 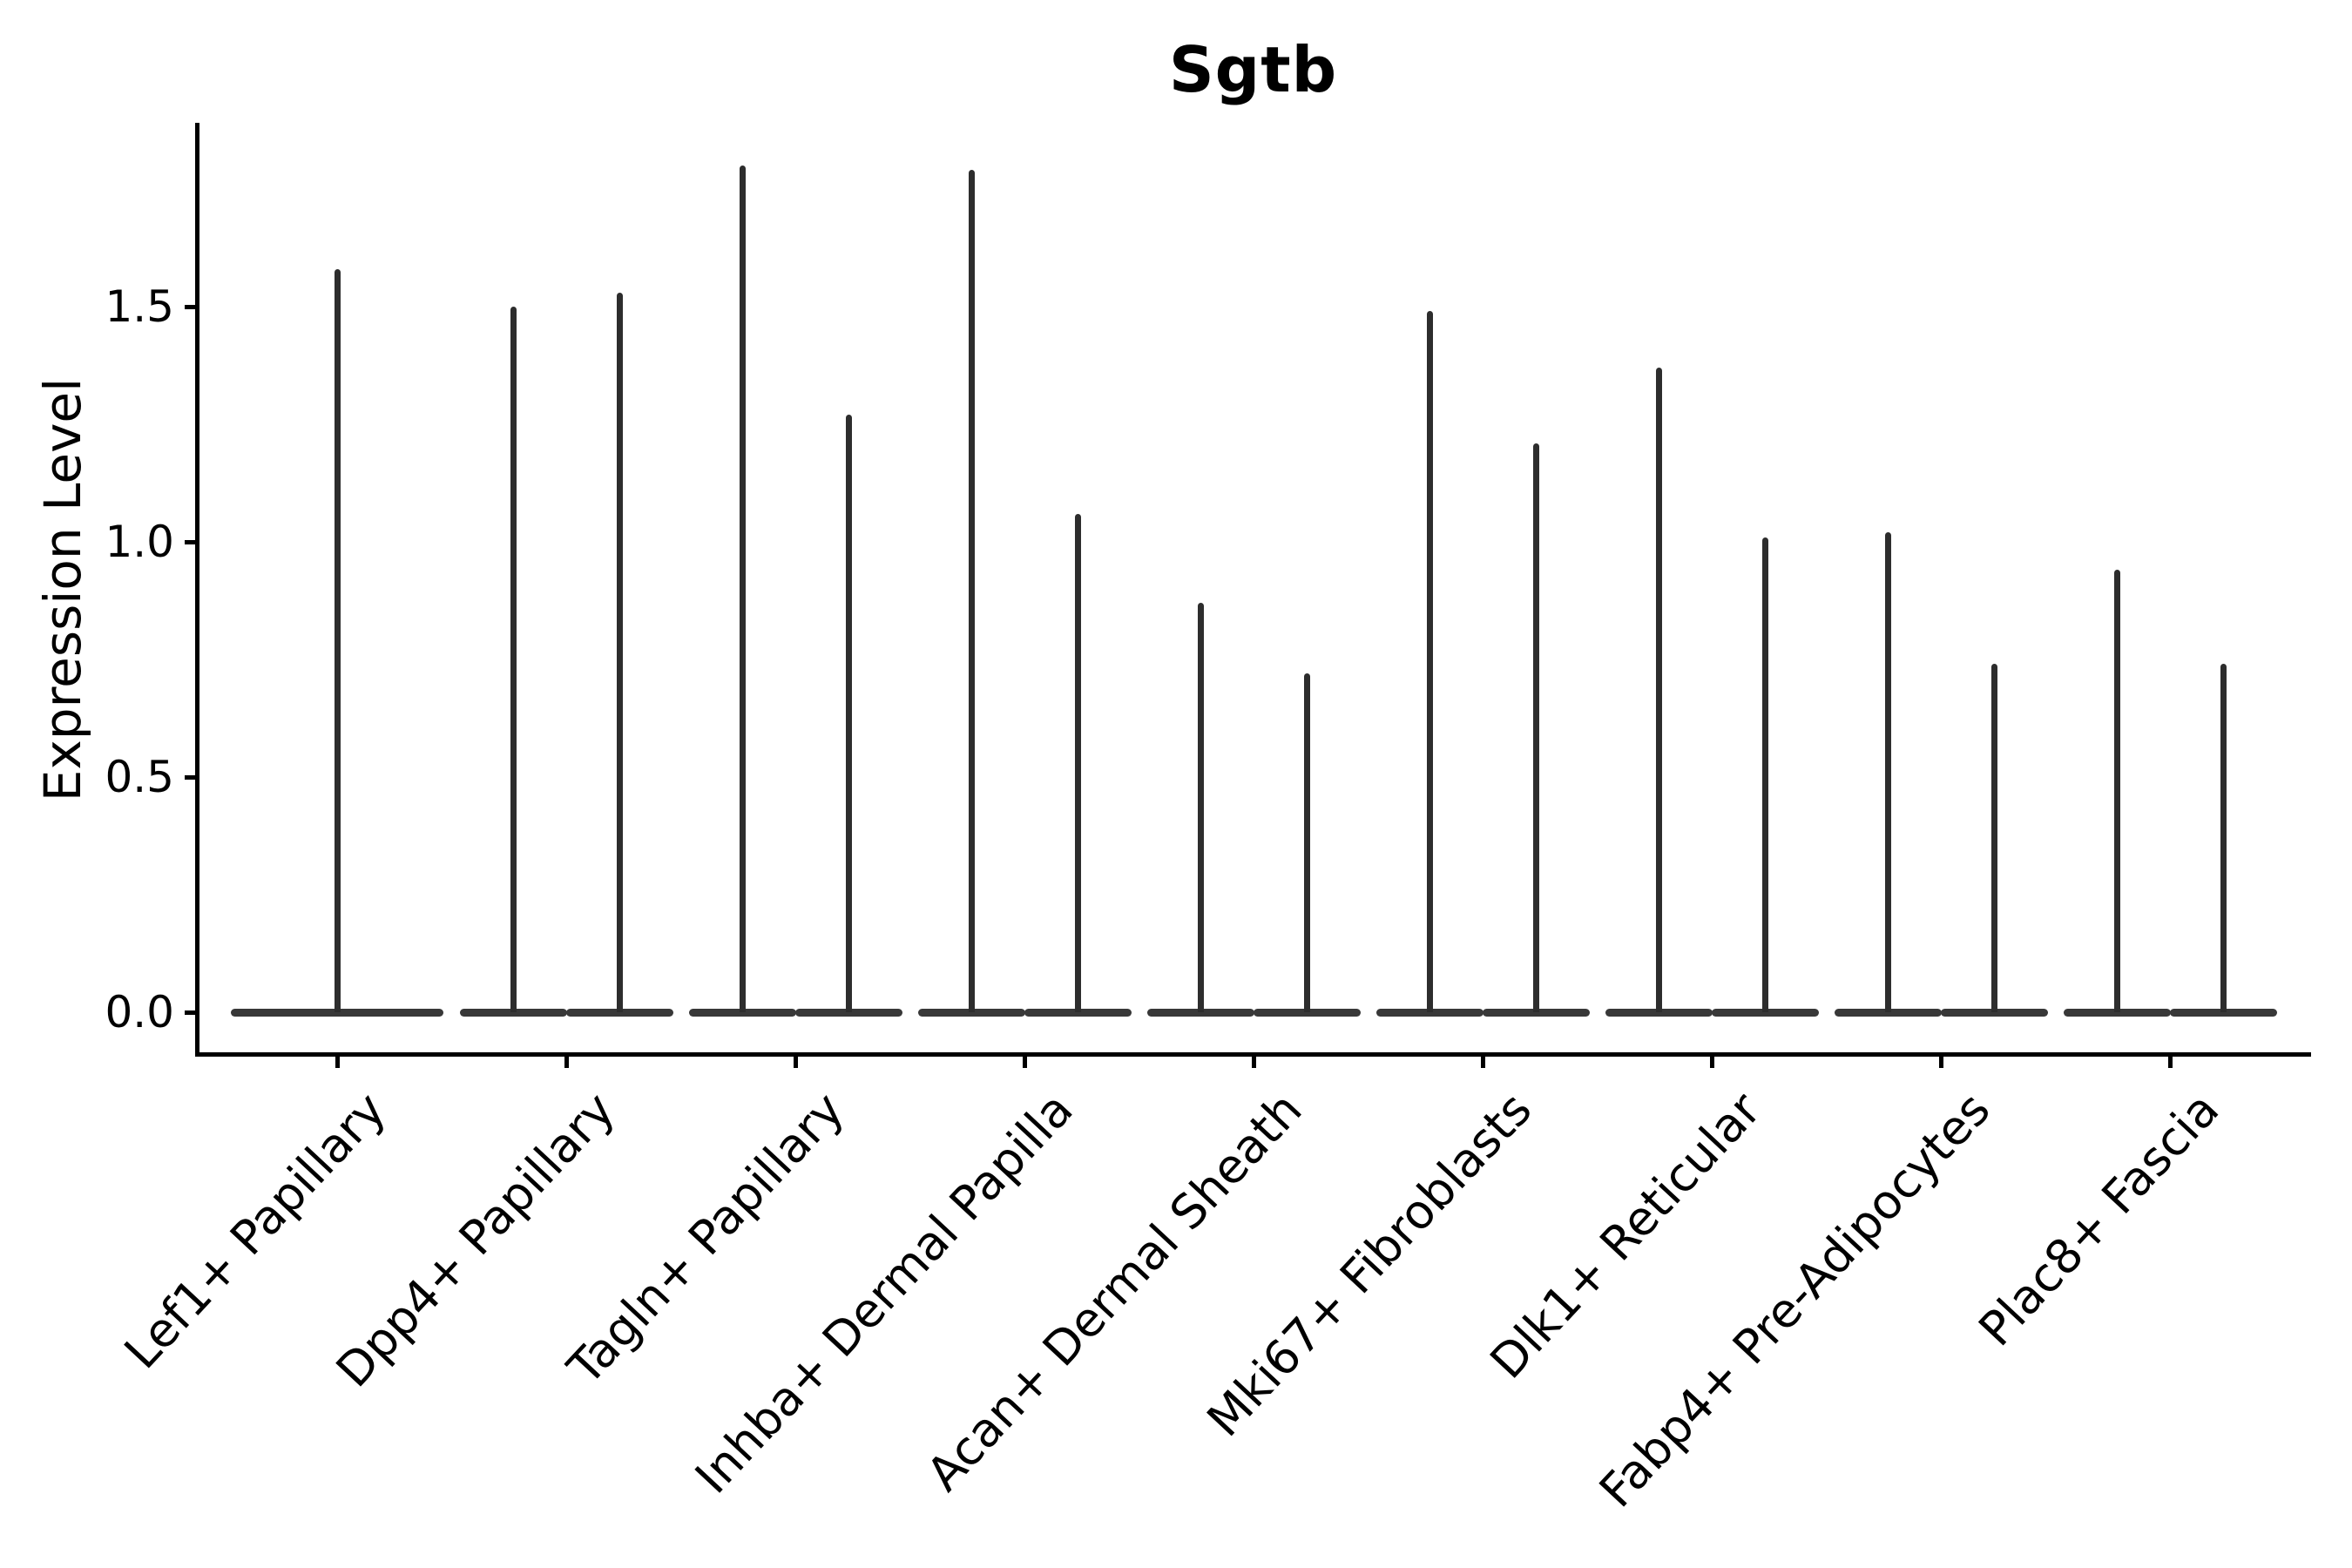 What do you see at coordinates (139, 1012) in the screenshot?
I see `y-tick-label: 0.0` at bounding box center [139, 1012].